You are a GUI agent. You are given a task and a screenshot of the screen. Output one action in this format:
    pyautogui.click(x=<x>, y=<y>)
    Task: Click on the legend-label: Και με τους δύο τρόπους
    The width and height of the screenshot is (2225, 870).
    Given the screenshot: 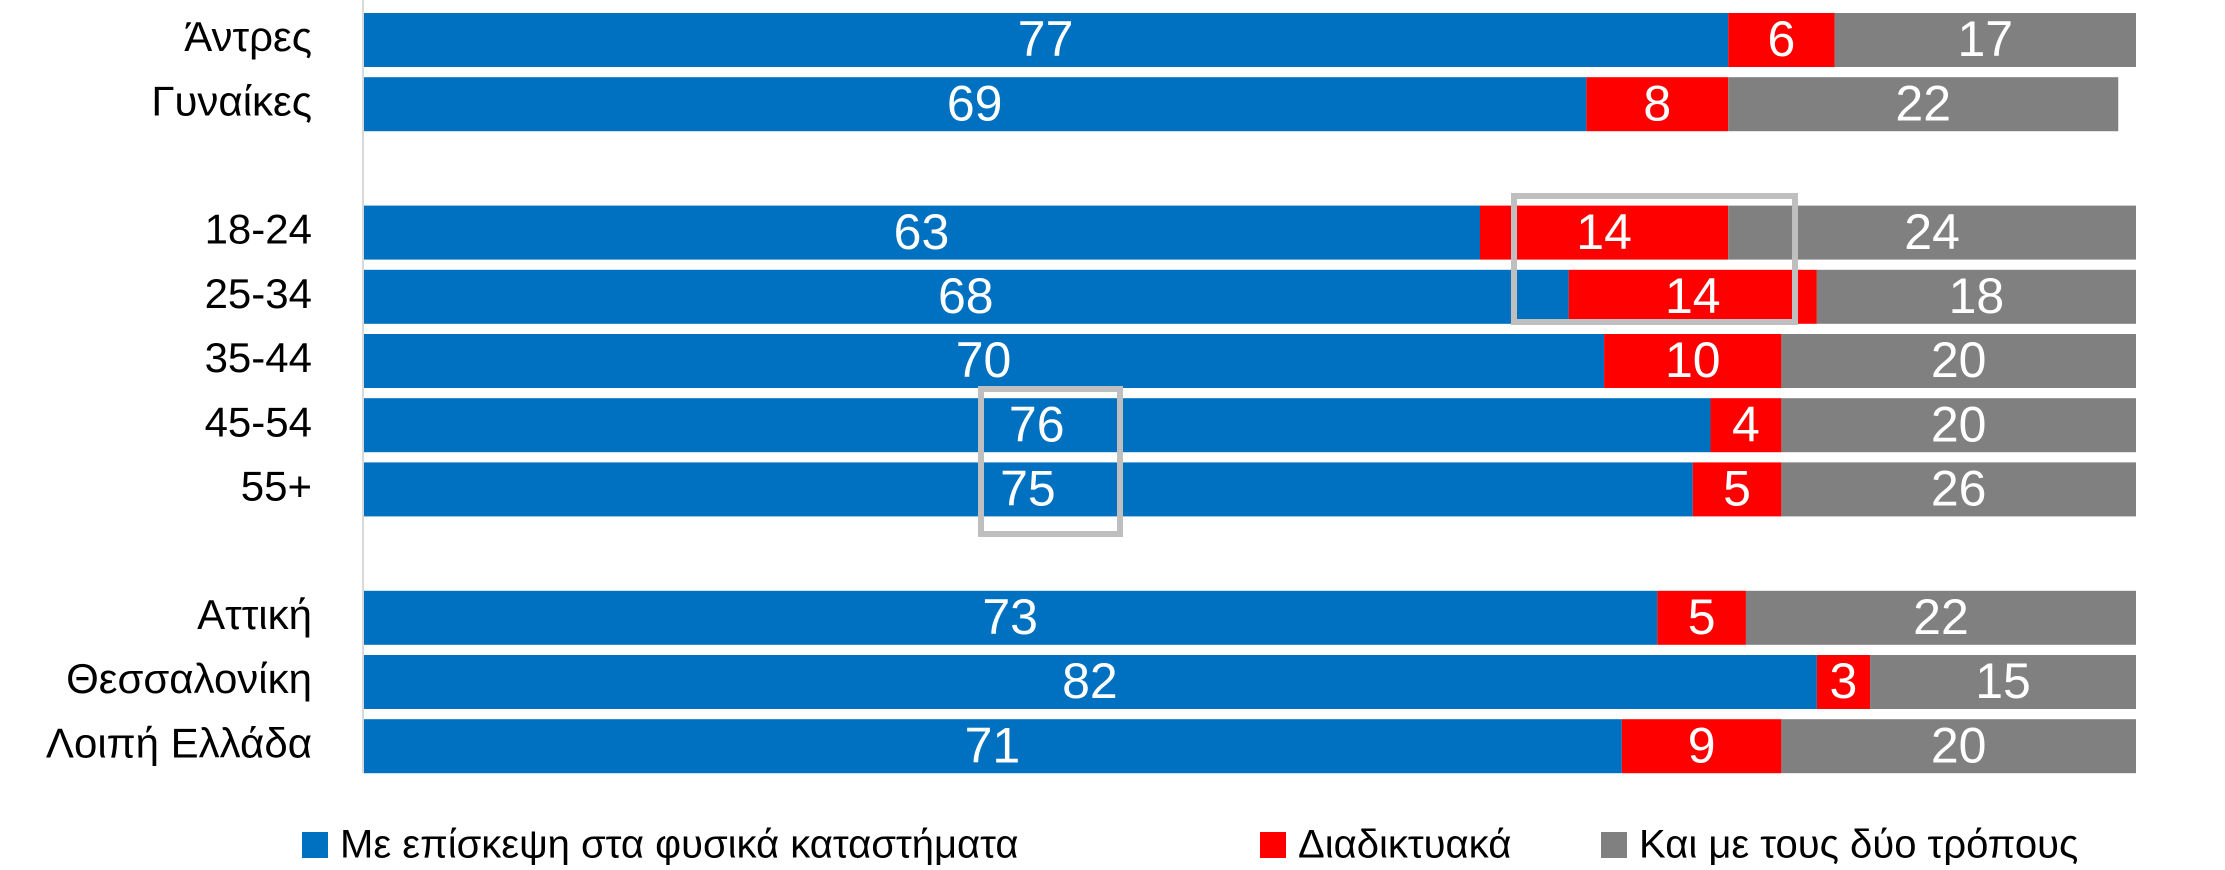 What is the action you would take?
    pyautogui.click(x=1858, y=844)
    